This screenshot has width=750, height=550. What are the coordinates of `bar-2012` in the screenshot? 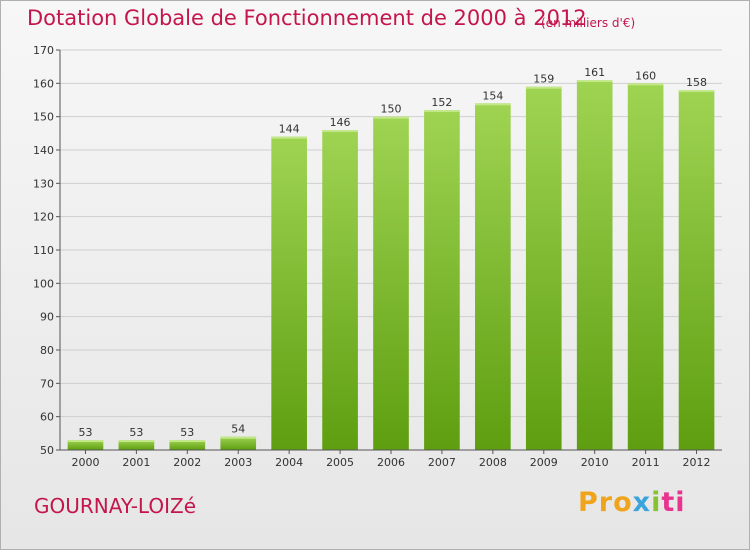 It's located at (696, 270).